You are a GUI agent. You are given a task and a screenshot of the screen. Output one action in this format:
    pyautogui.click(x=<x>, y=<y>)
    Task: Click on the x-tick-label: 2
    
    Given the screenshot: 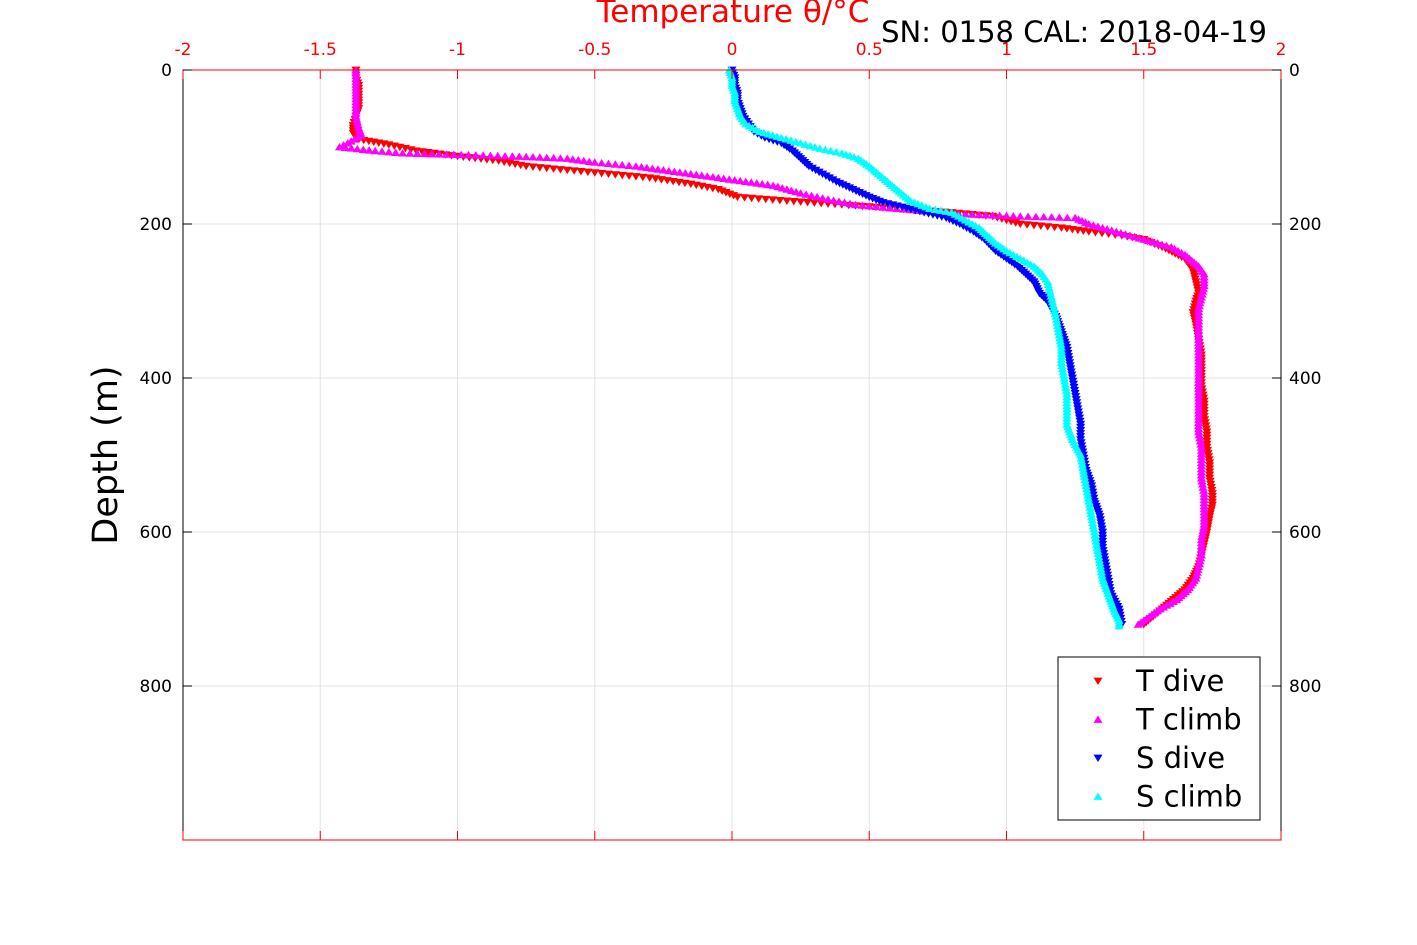 What is the action you would take?
    pyautogui.click(x=1281, y=50)
    